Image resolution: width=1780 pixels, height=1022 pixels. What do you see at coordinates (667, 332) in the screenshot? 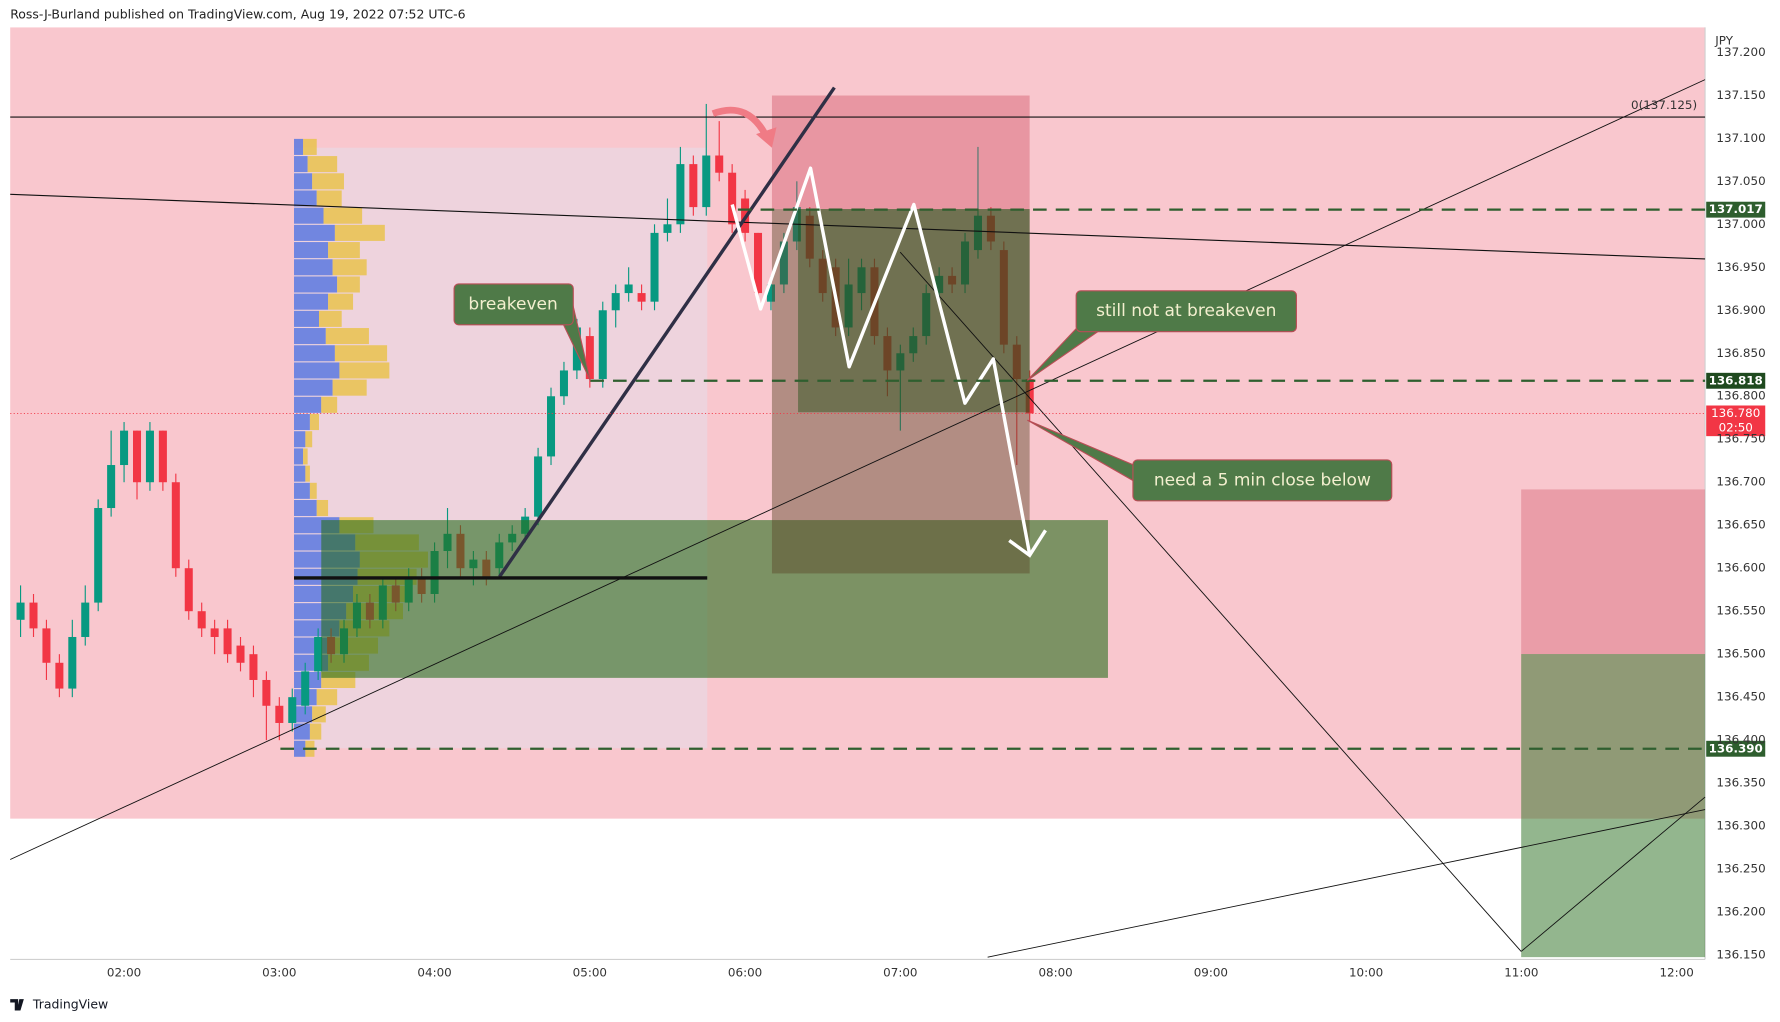
I see `support-line` at bounding box center [667, 332].